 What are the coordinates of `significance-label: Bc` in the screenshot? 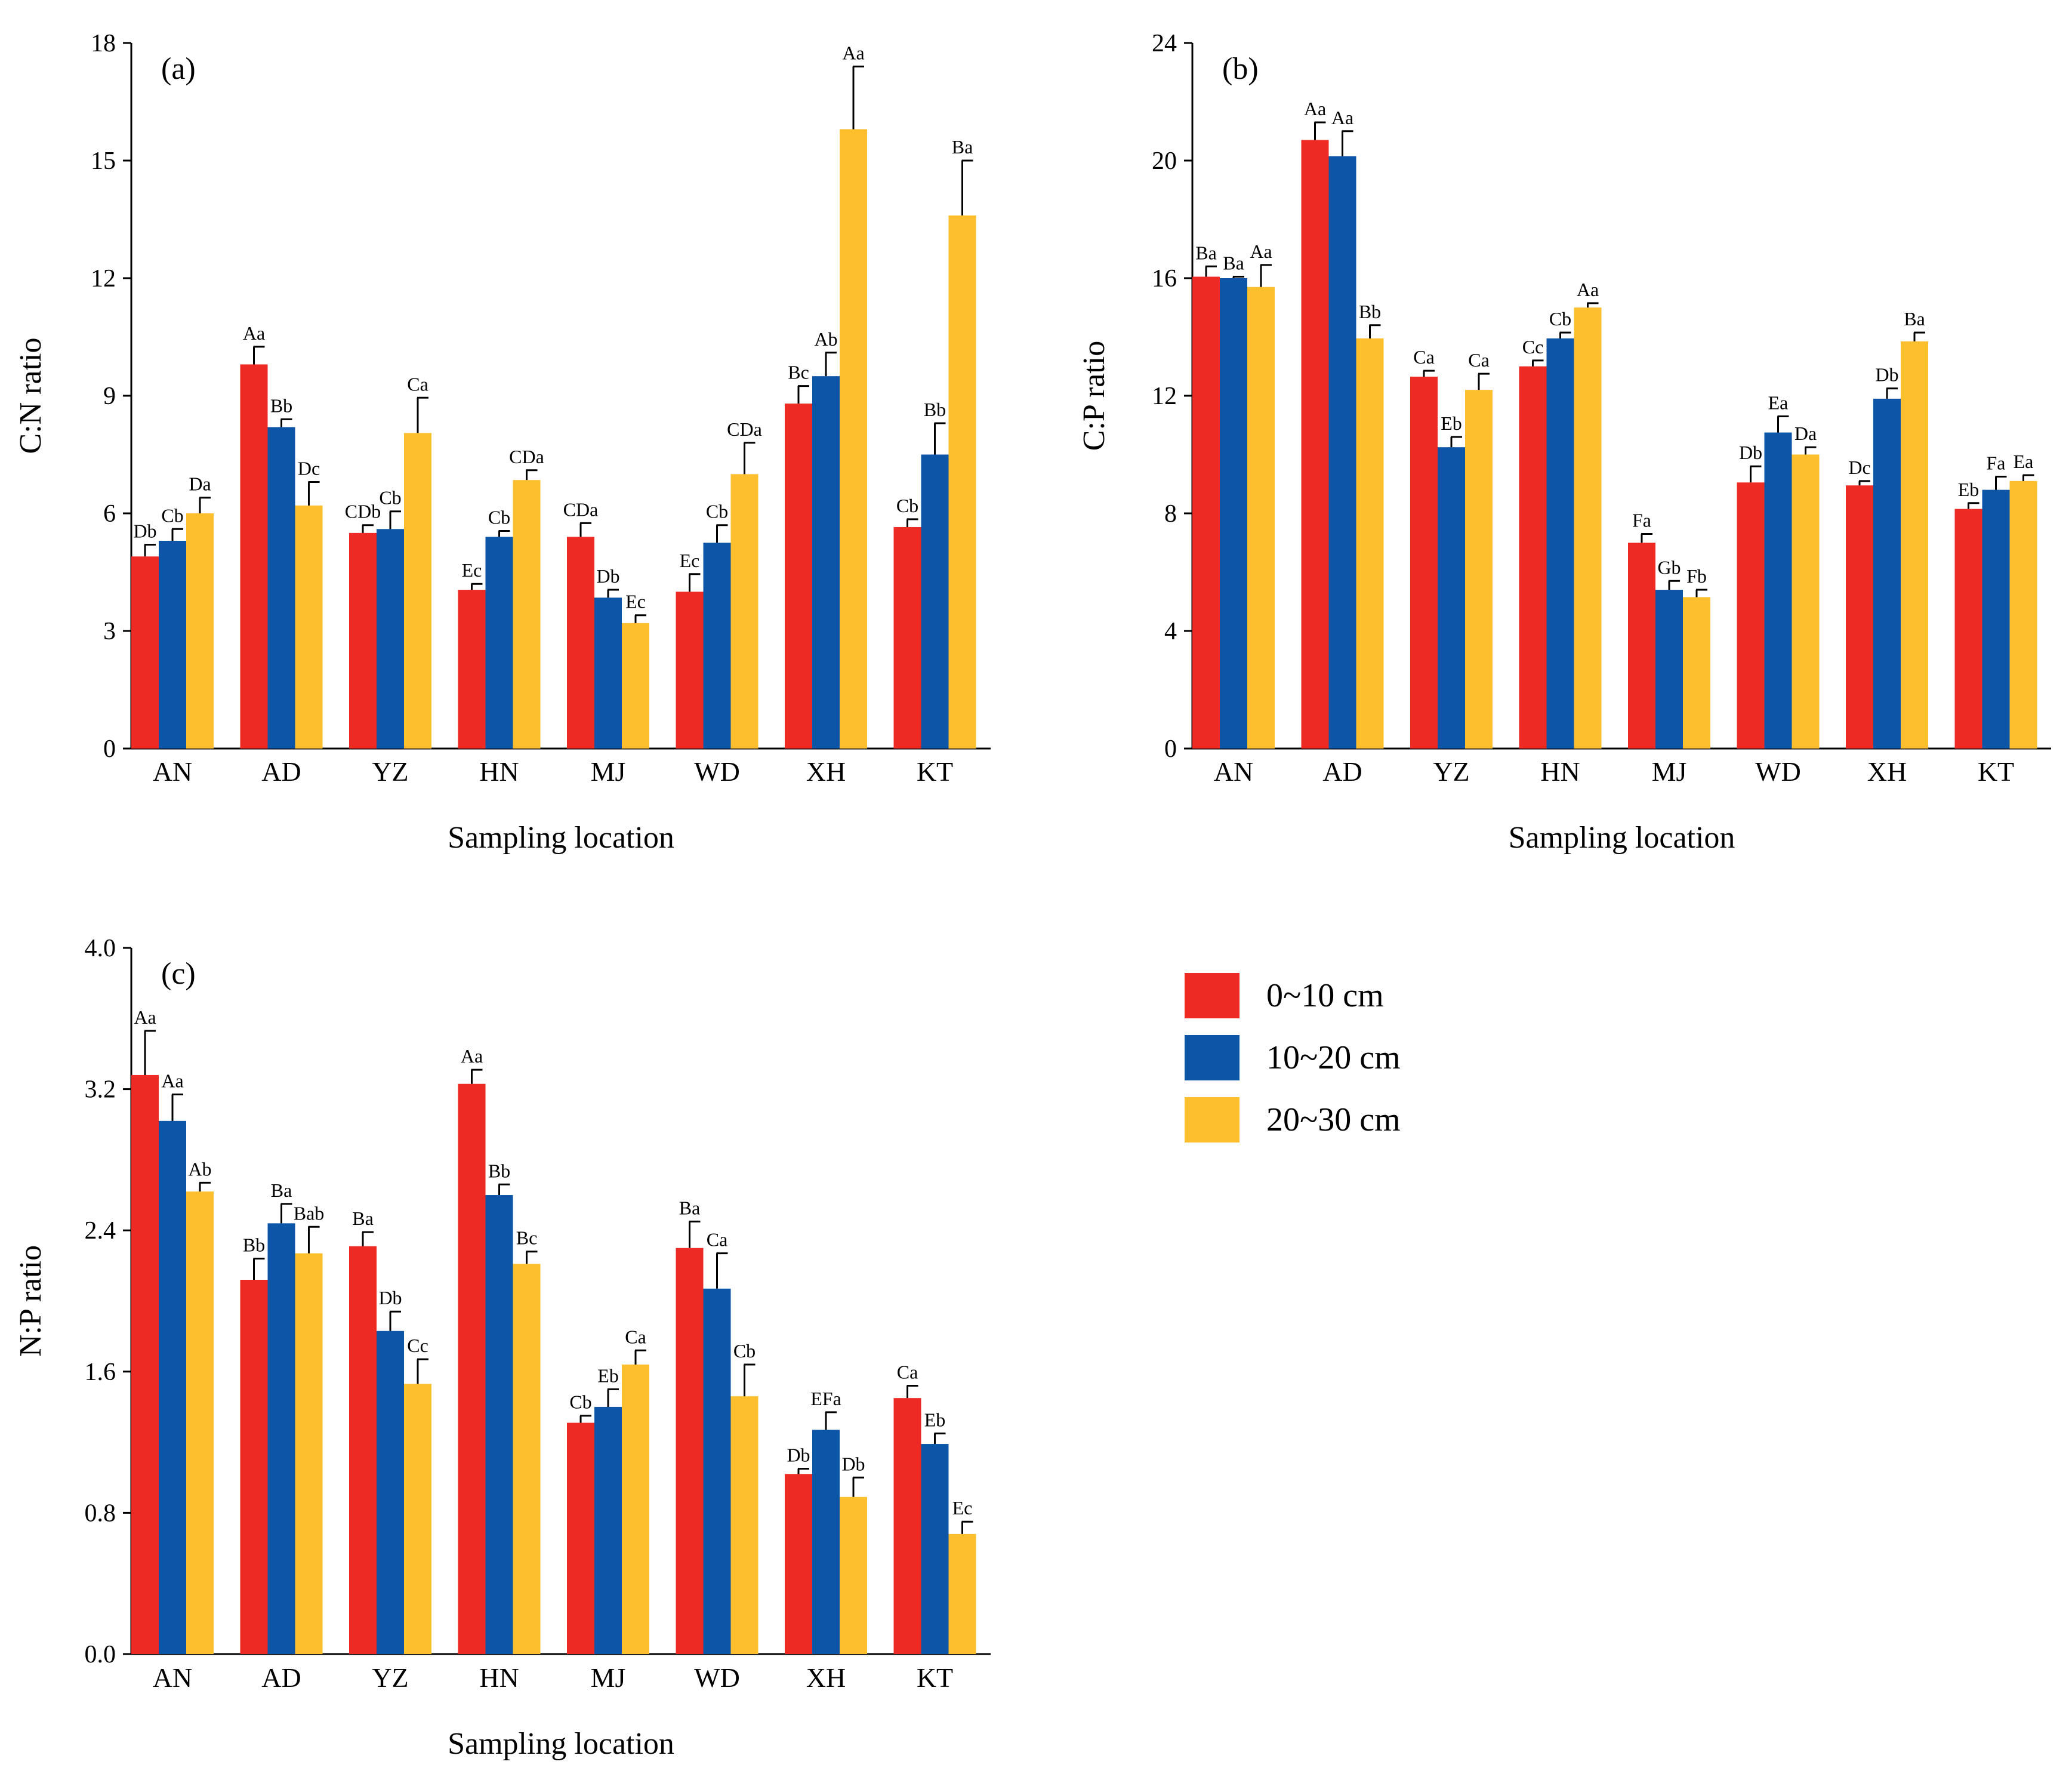 It's located at (799, 372).